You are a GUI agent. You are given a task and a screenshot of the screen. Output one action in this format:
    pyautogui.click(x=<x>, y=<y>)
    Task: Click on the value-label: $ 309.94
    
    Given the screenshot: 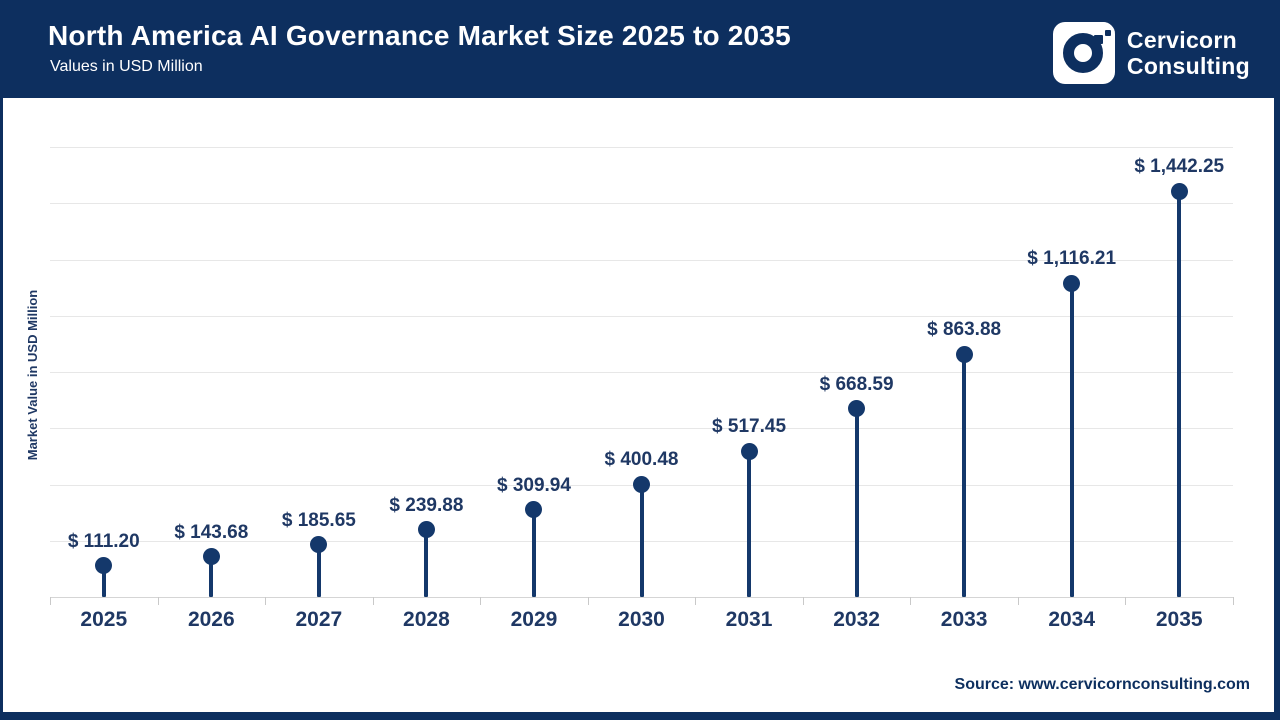 What is the action you would take?
    pyautogui.click(x=533, y=485)
    